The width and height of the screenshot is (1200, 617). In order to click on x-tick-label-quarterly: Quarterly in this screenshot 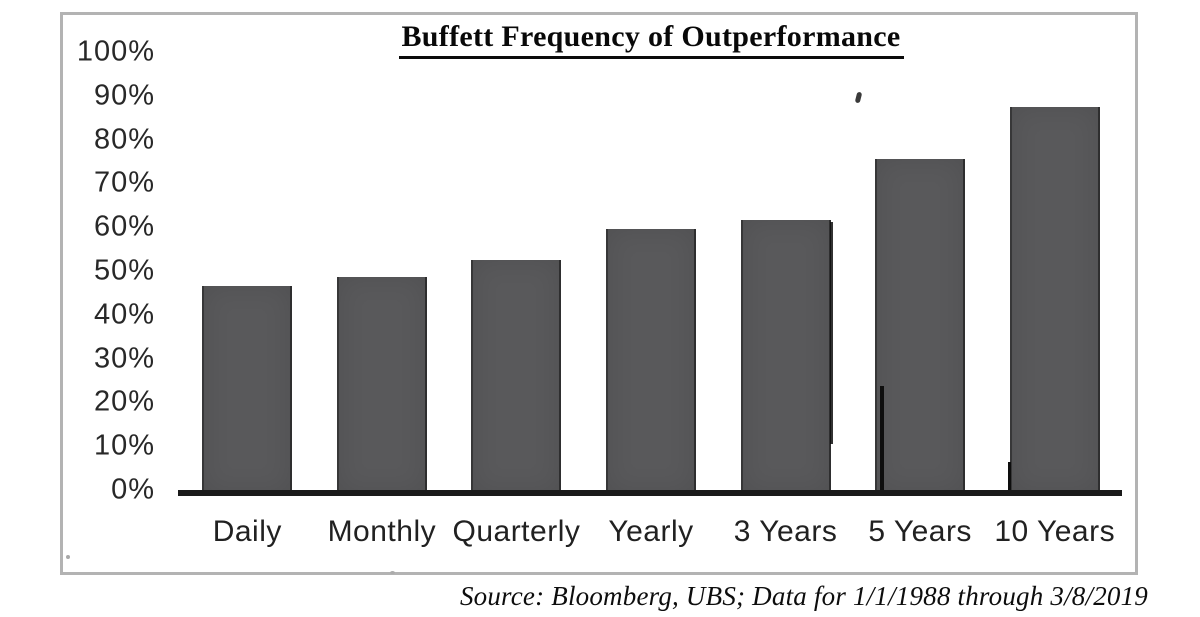, I will do `click(516, 531)`.